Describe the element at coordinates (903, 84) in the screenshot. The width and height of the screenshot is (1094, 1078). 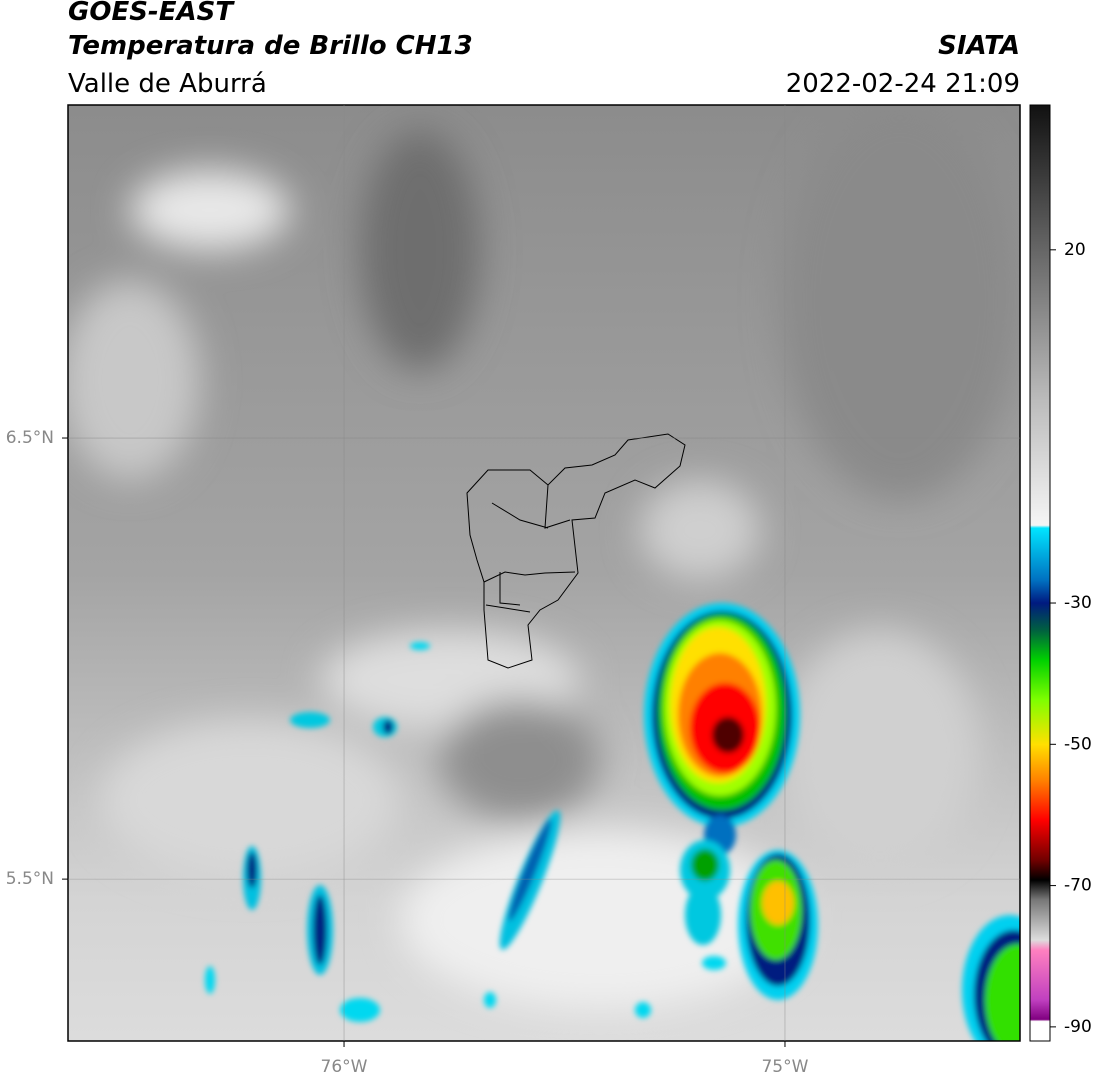
I see `datetime: 2022-02-24 21:09` at that location.